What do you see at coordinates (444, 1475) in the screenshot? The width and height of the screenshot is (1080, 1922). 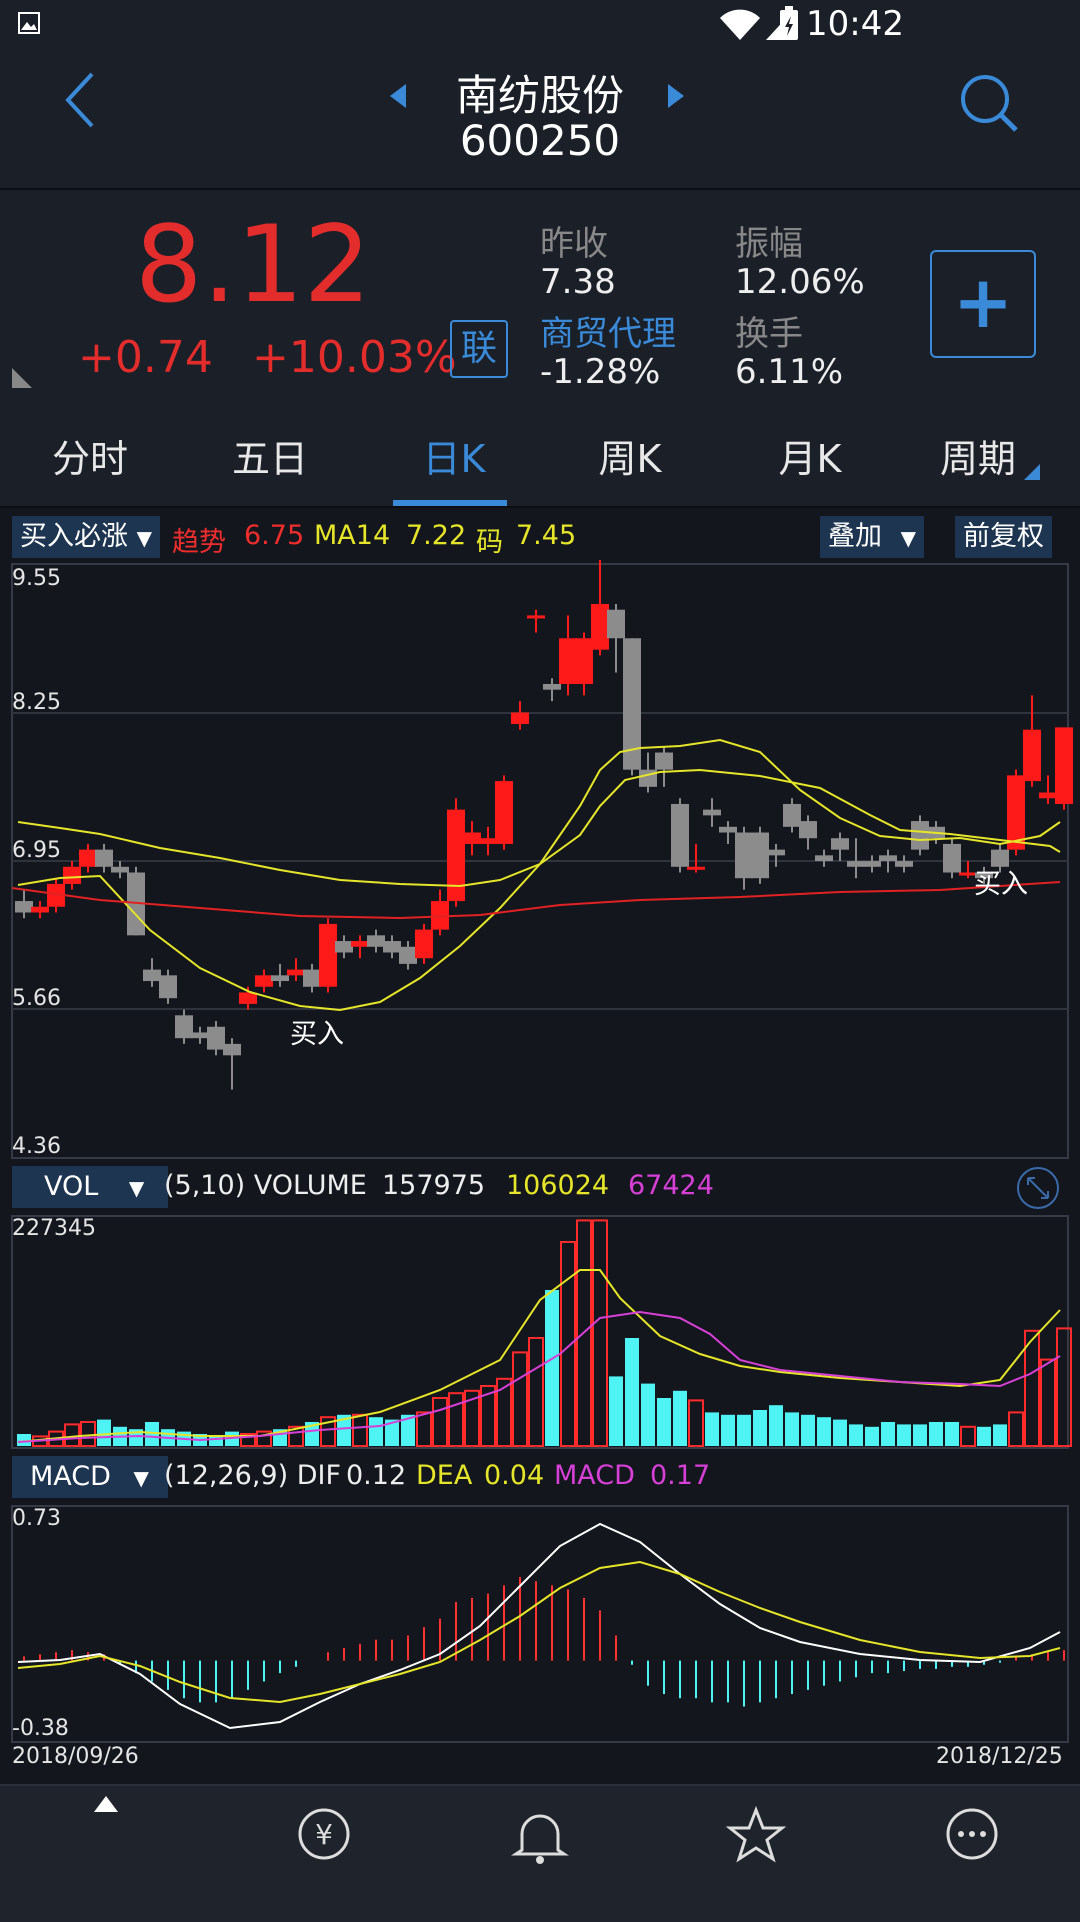 I see `macd-dea-label: DEA` at bounding box center [444, 1475].